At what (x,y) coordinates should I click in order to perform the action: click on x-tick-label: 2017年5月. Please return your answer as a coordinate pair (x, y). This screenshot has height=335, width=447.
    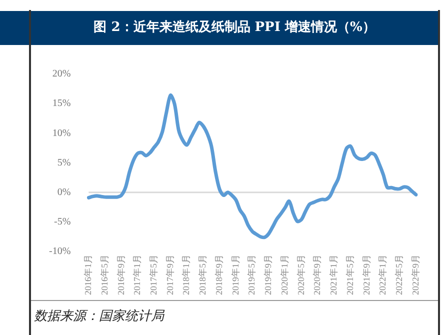
    Looking at the image, I should click on (153, 274).